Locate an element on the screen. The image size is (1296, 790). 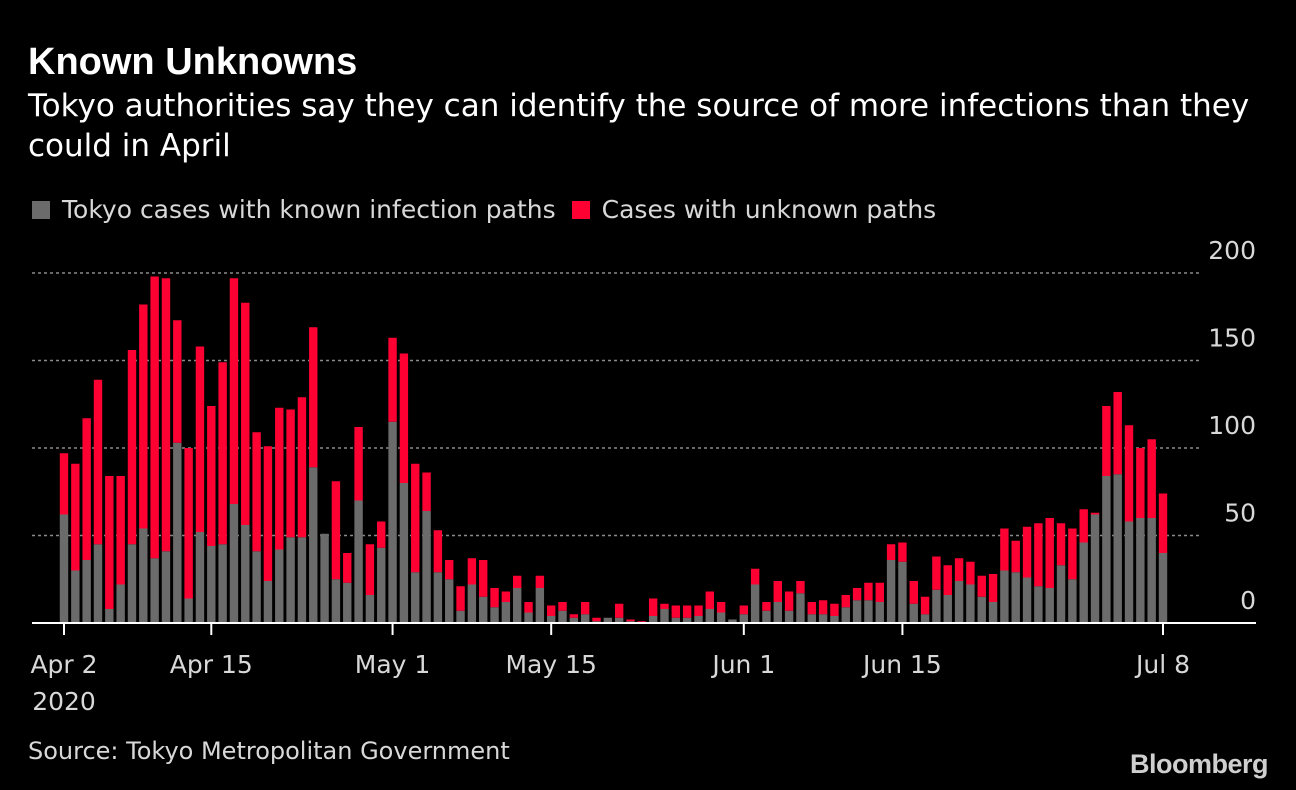
x-tick-label: Apr 2 is located at coordinates (63, 664).